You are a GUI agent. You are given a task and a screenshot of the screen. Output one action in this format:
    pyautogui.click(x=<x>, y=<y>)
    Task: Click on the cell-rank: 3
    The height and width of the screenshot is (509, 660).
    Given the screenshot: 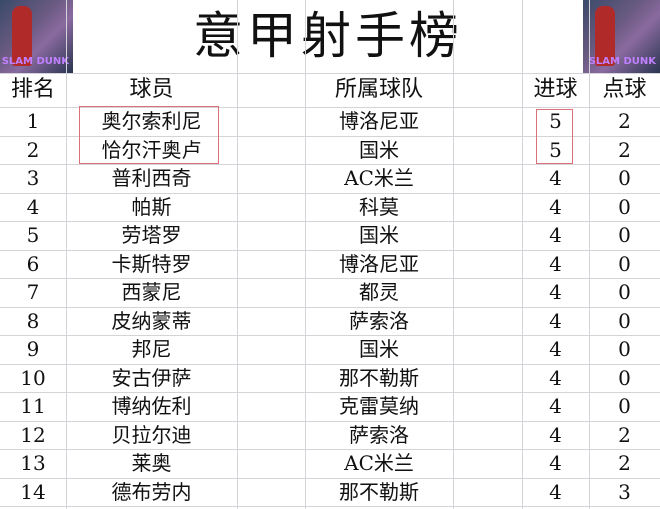 What is the action you would take?
    pyautogui.click(x=33, y=178)
    